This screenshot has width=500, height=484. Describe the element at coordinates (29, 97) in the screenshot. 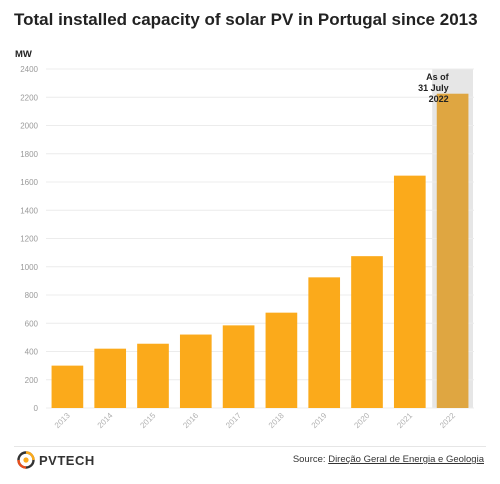

I see `y-tick-label: 2200` at that location.